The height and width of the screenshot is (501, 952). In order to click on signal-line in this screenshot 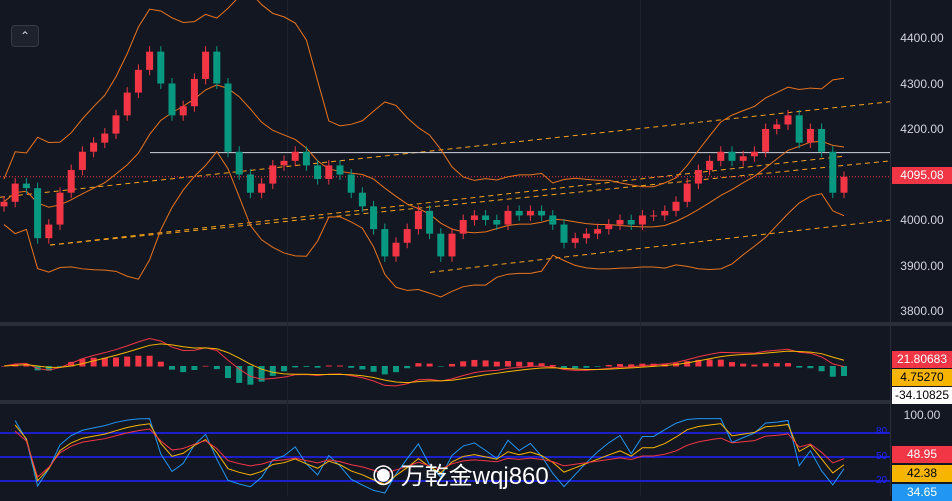, I will do `click(424, 363)`.